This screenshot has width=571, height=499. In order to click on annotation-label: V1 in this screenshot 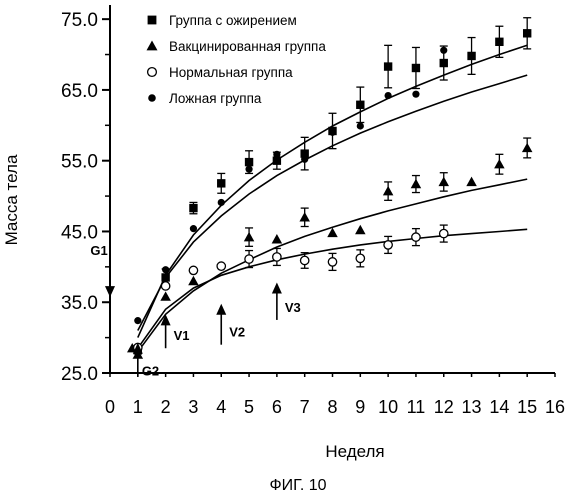, I will do `click(182, 335)`.